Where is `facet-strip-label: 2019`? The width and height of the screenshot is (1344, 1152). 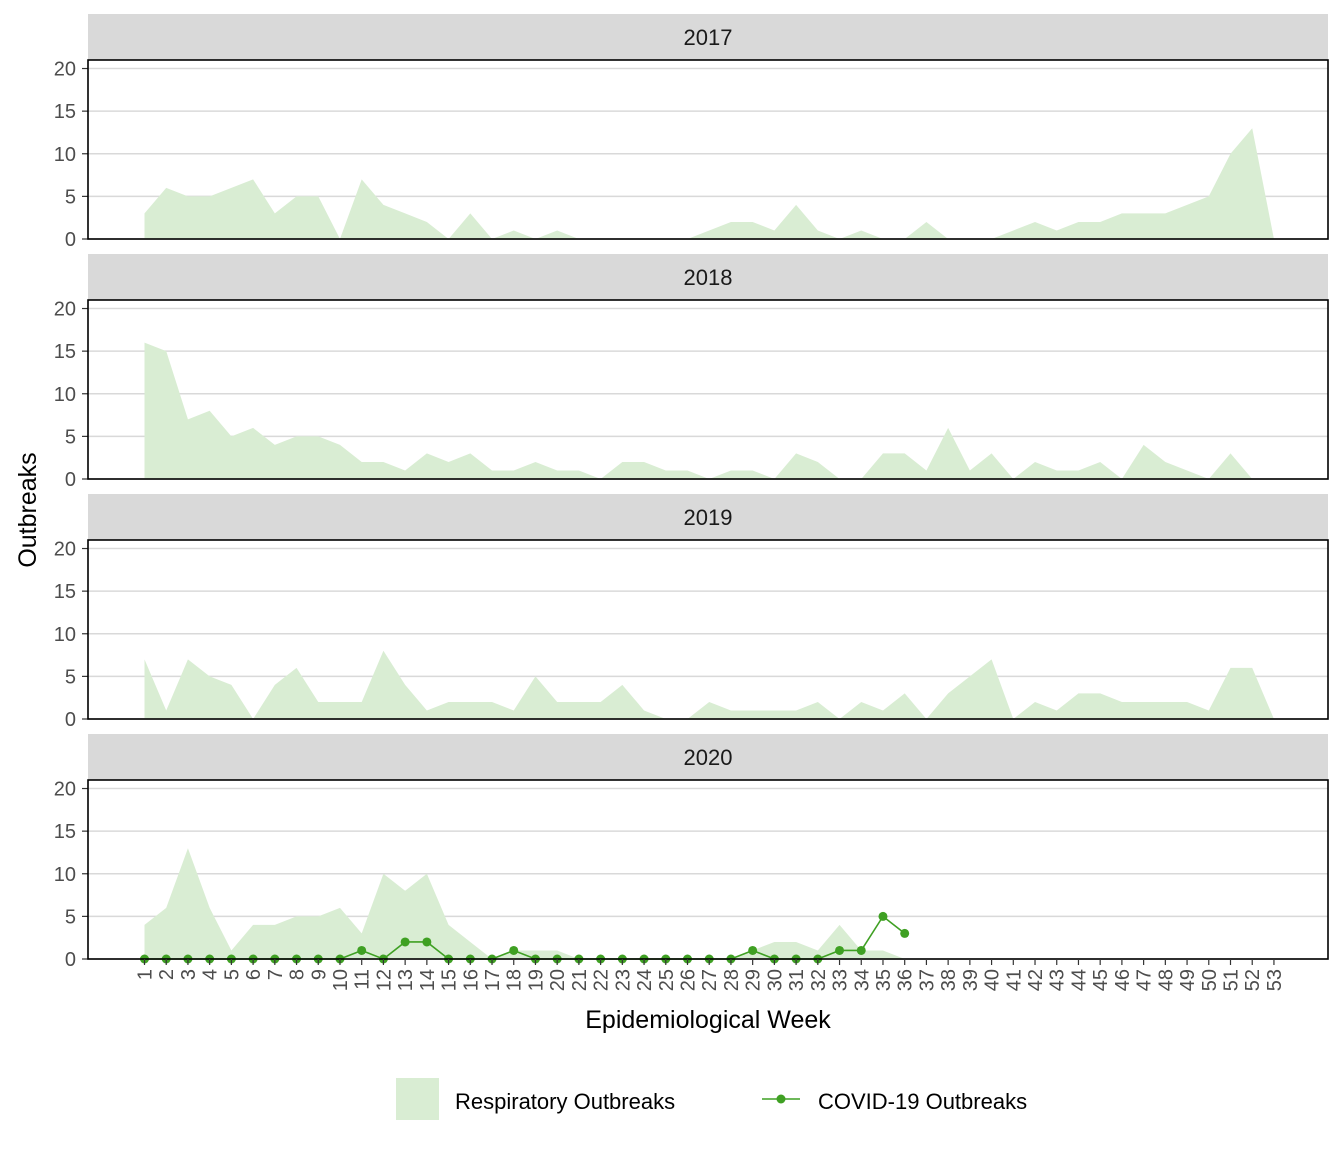
facet-strip-label: 2019 is located at coordinates (708, 517).